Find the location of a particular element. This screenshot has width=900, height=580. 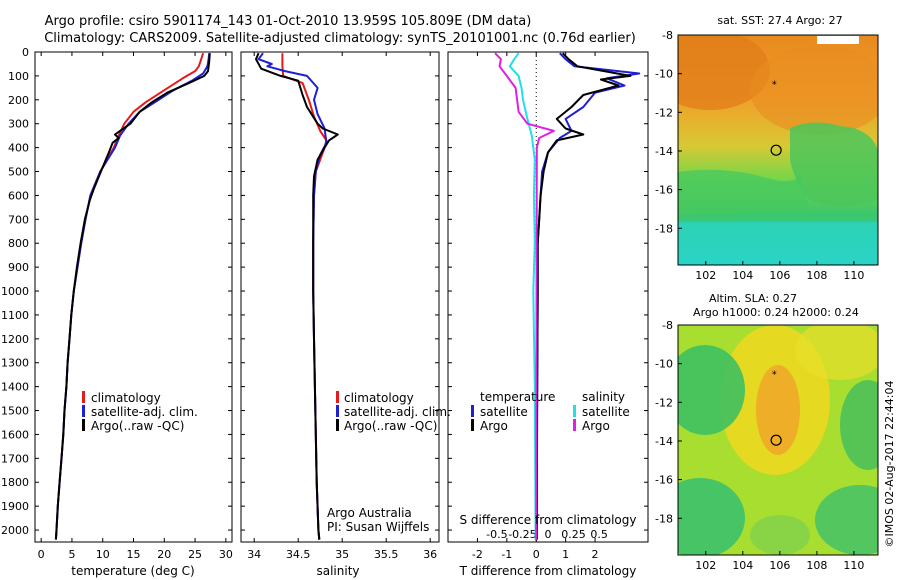

depth-tick-label: 1900 is located at coordinates (15, 506).